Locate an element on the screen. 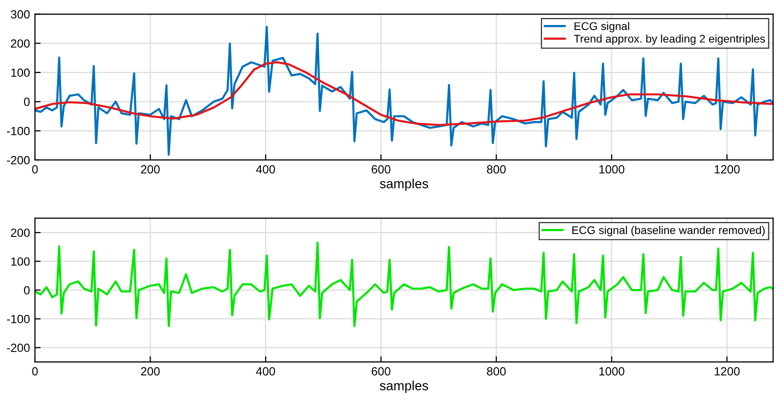 Image resolution: width=777 pixels, height=404 pixels. y-tick-label: 300 is located at coordinates (20, 14).